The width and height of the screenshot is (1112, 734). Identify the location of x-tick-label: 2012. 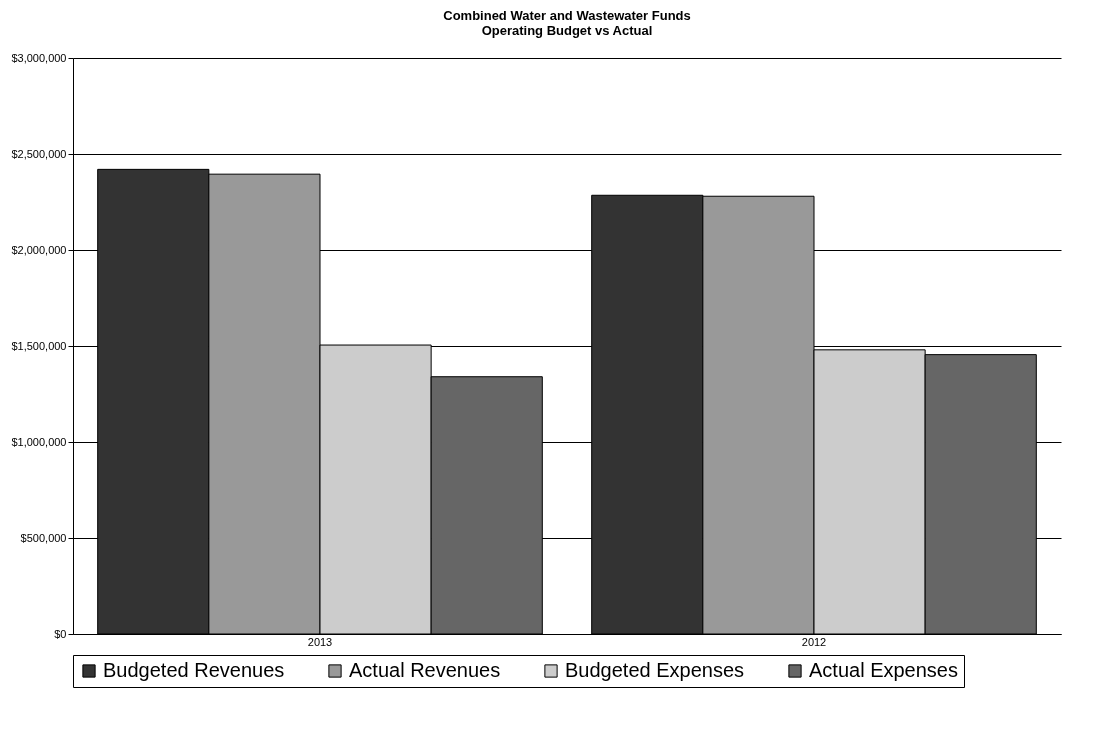
(814, 641).